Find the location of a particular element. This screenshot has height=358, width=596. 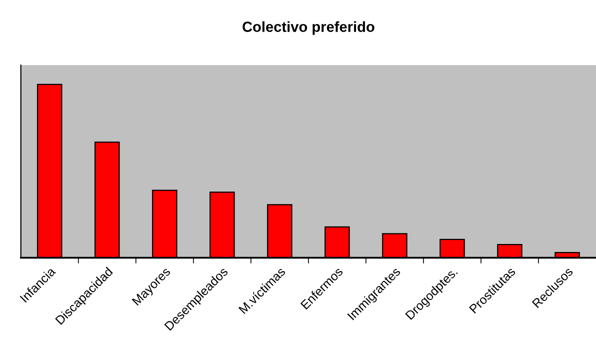

chart-title: Colectivo preferido is located at coordinates (308, 28).